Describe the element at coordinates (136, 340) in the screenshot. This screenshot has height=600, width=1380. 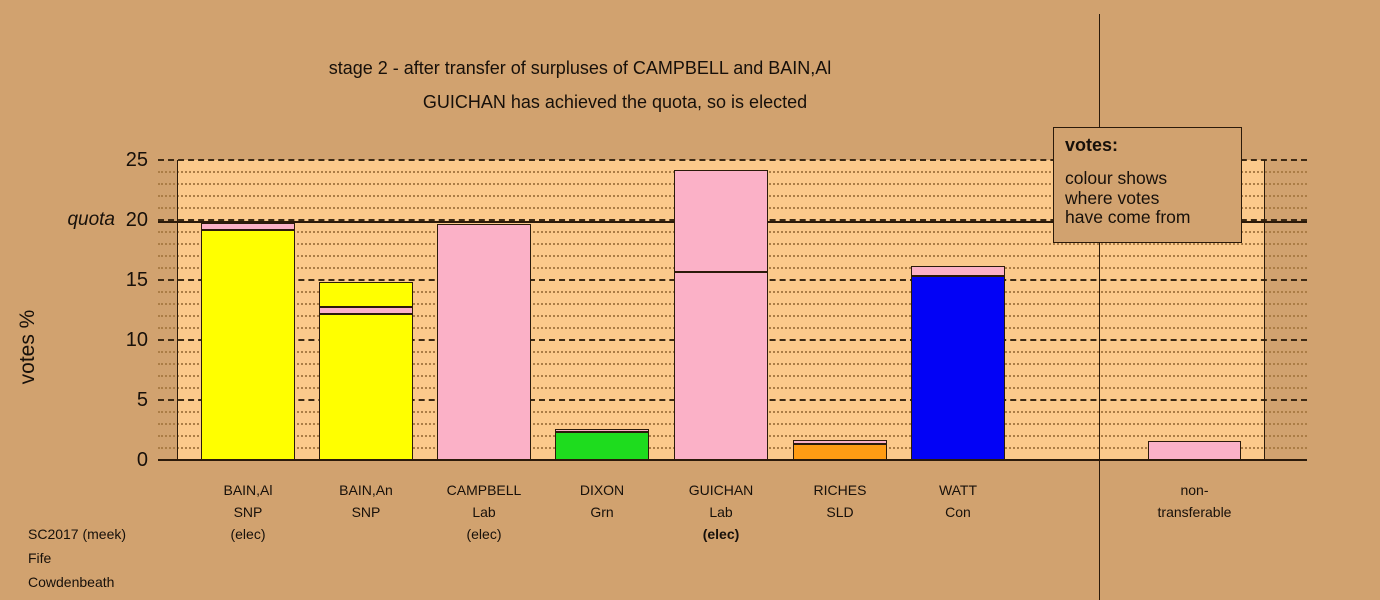
I see `y-tick-label: 10` at that location.